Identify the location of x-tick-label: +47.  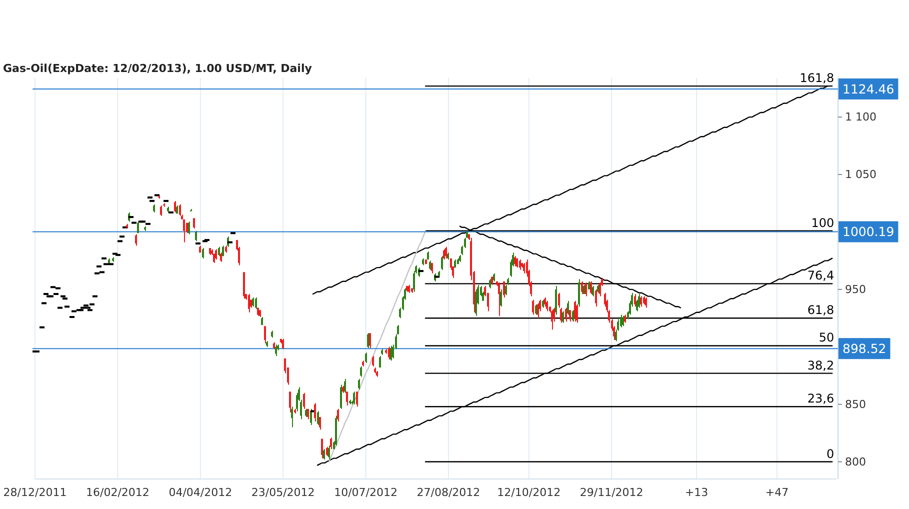
(777, 492).